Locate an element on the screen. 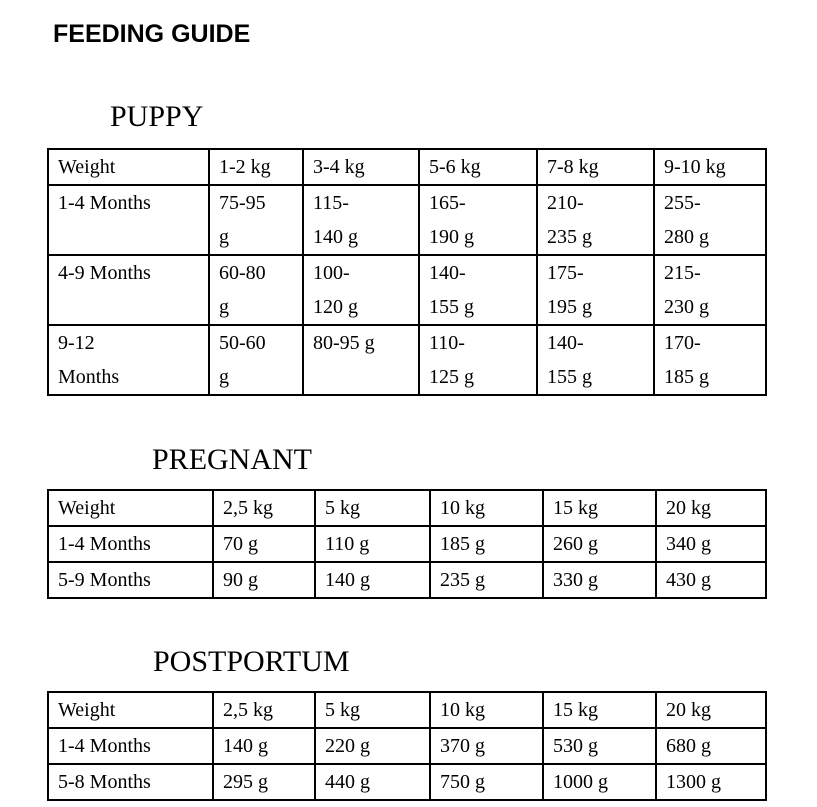 The height and width of the screenshot is (807, 817). table-cell: 170- 185 g is located at coordinates (710, 360).